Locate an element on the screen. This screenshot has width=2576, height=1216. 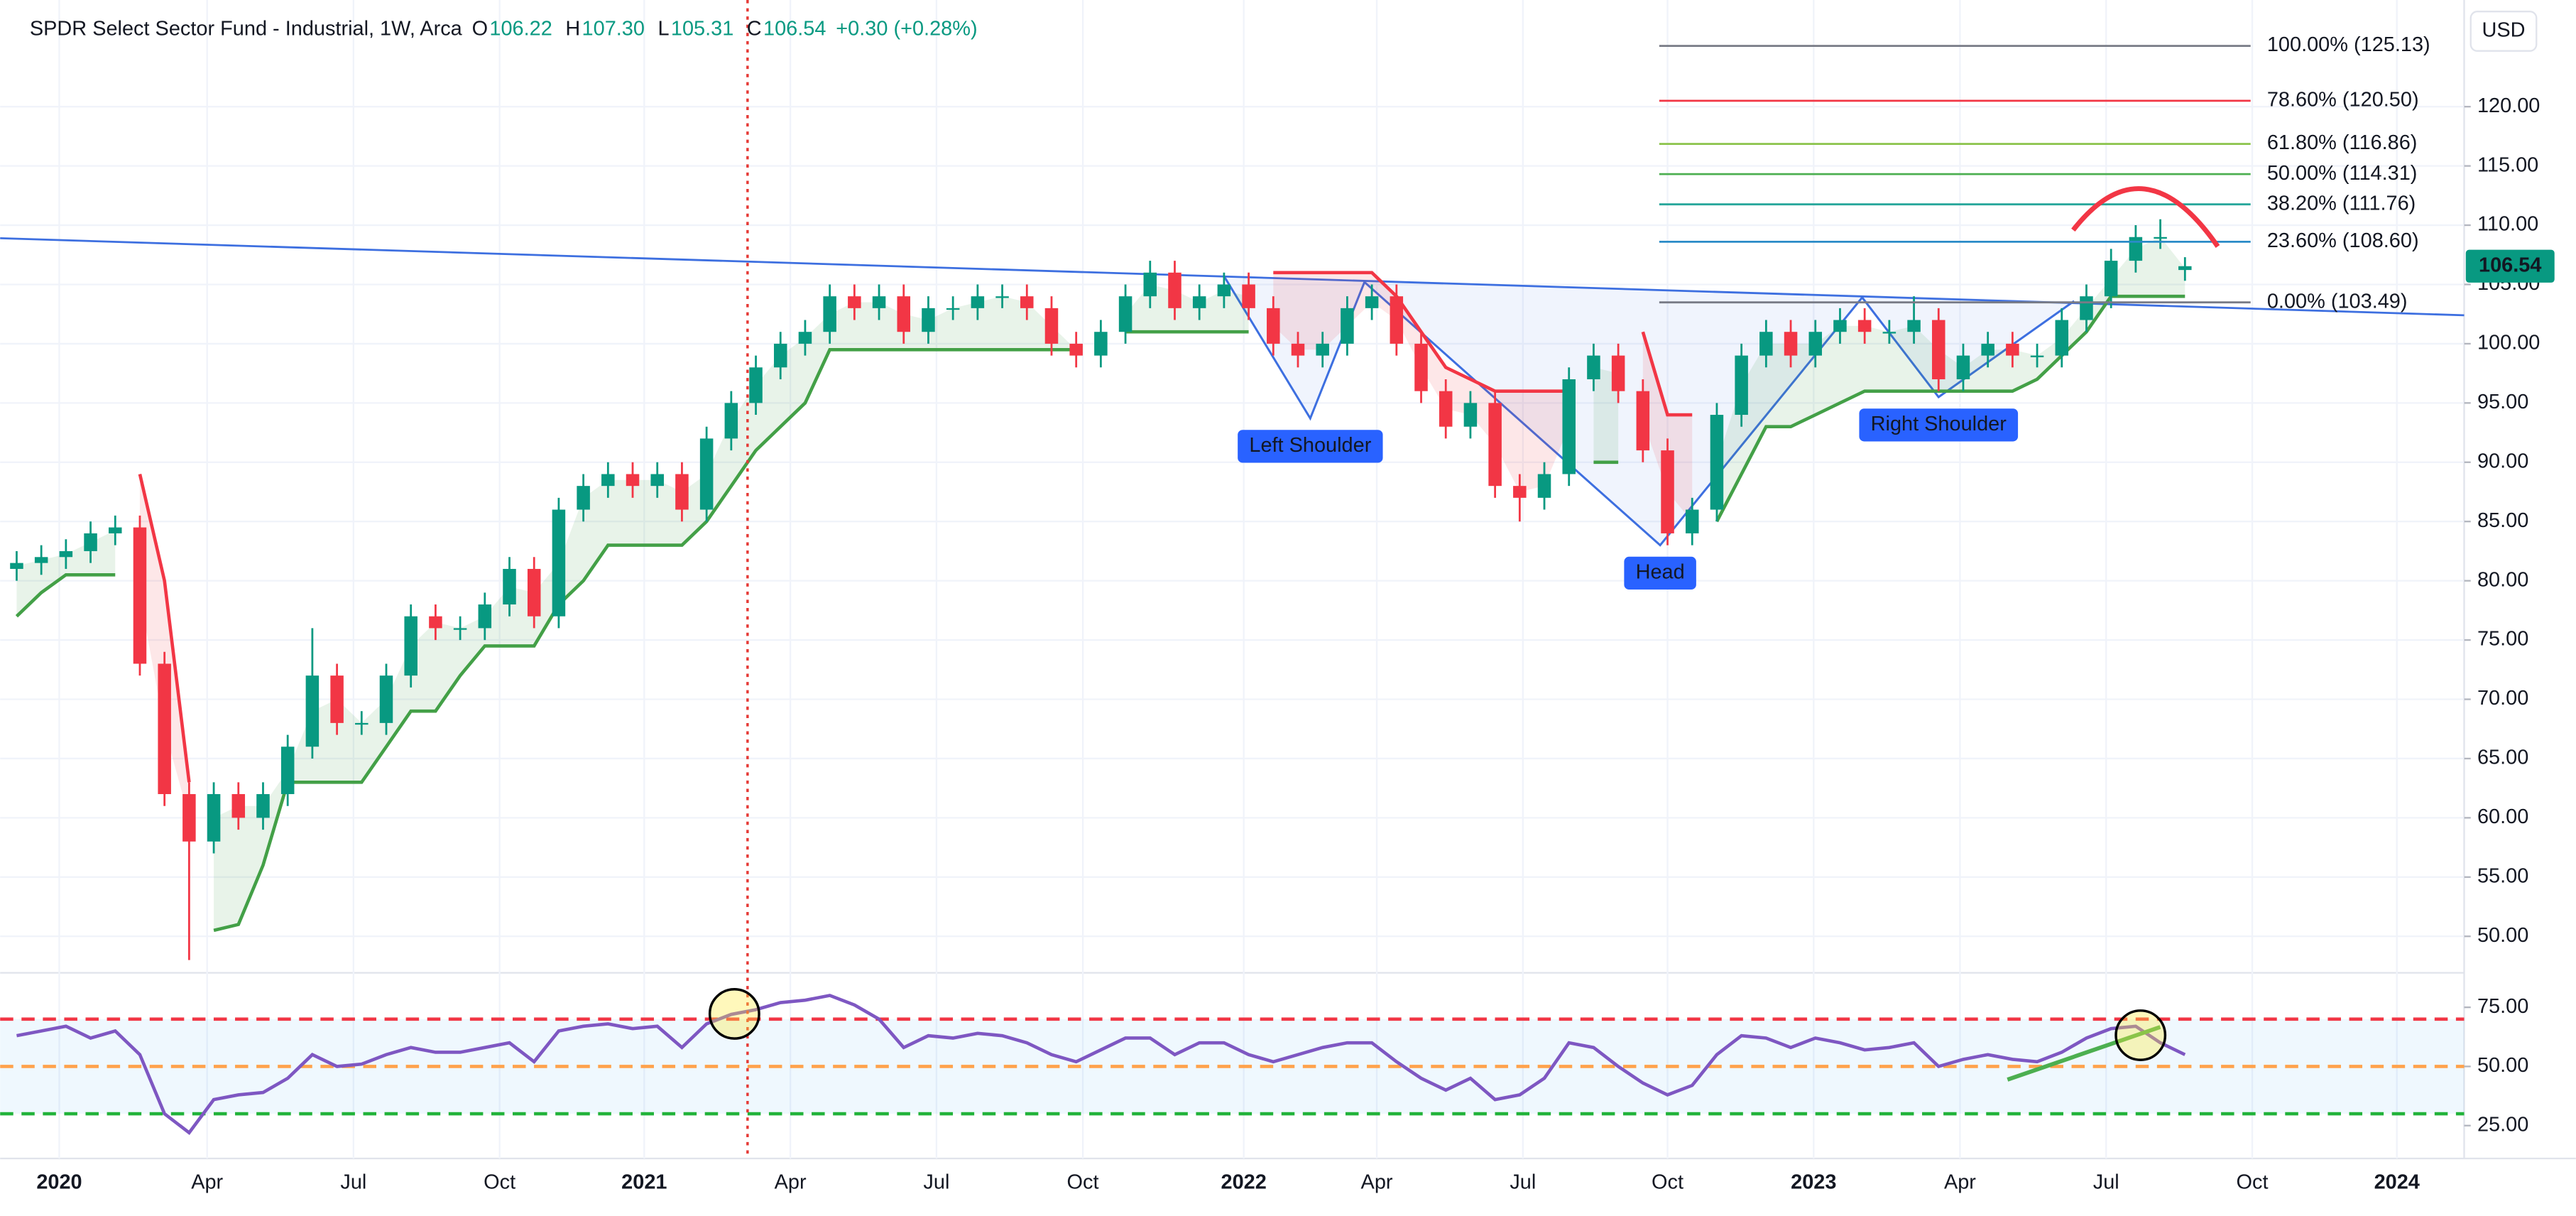
supertrend-line is located at coordinates (1667, 374).